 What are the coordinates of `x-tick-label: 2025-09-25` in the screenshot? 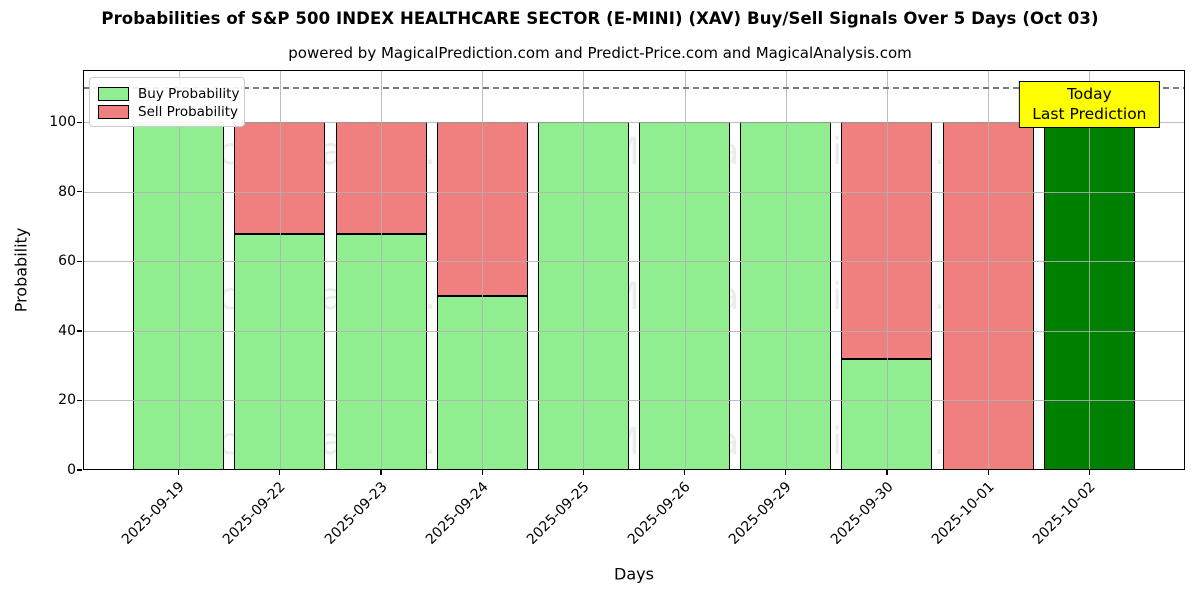 It's located at (558, 513).